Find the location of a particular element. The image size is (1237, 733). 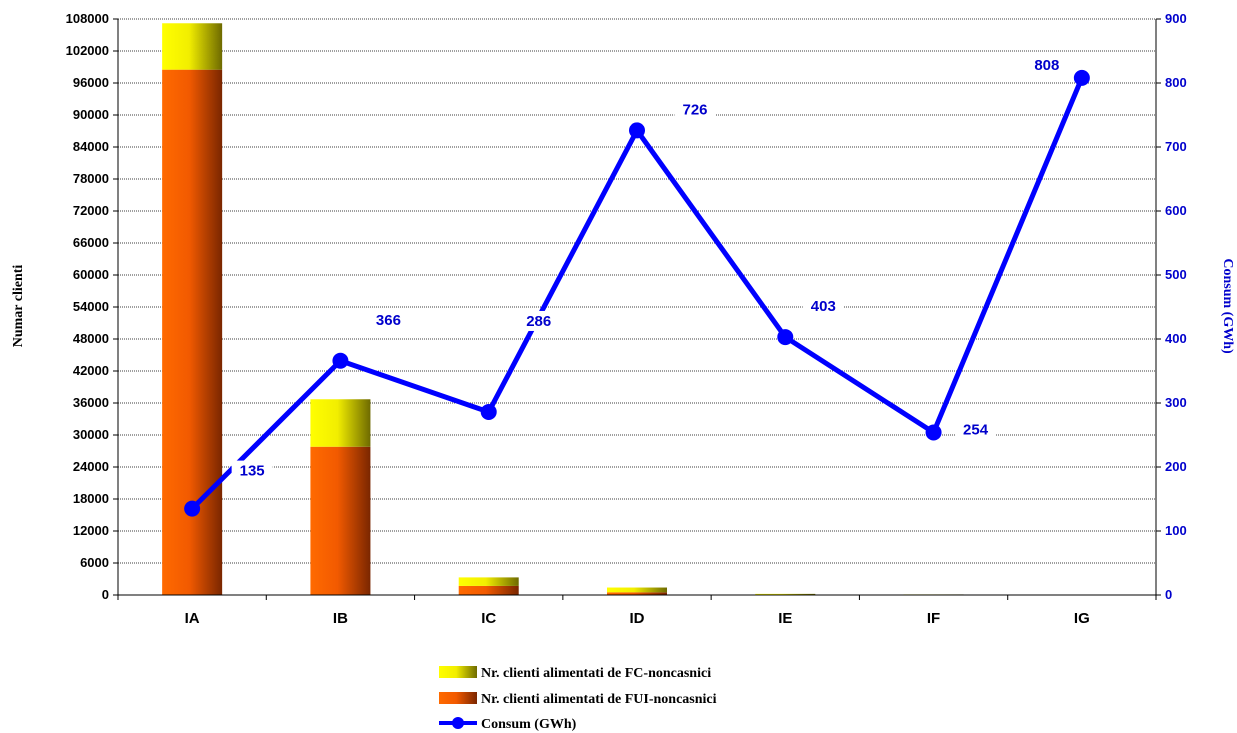

data-label-ie: 403 is located at coordinates (823, 306).